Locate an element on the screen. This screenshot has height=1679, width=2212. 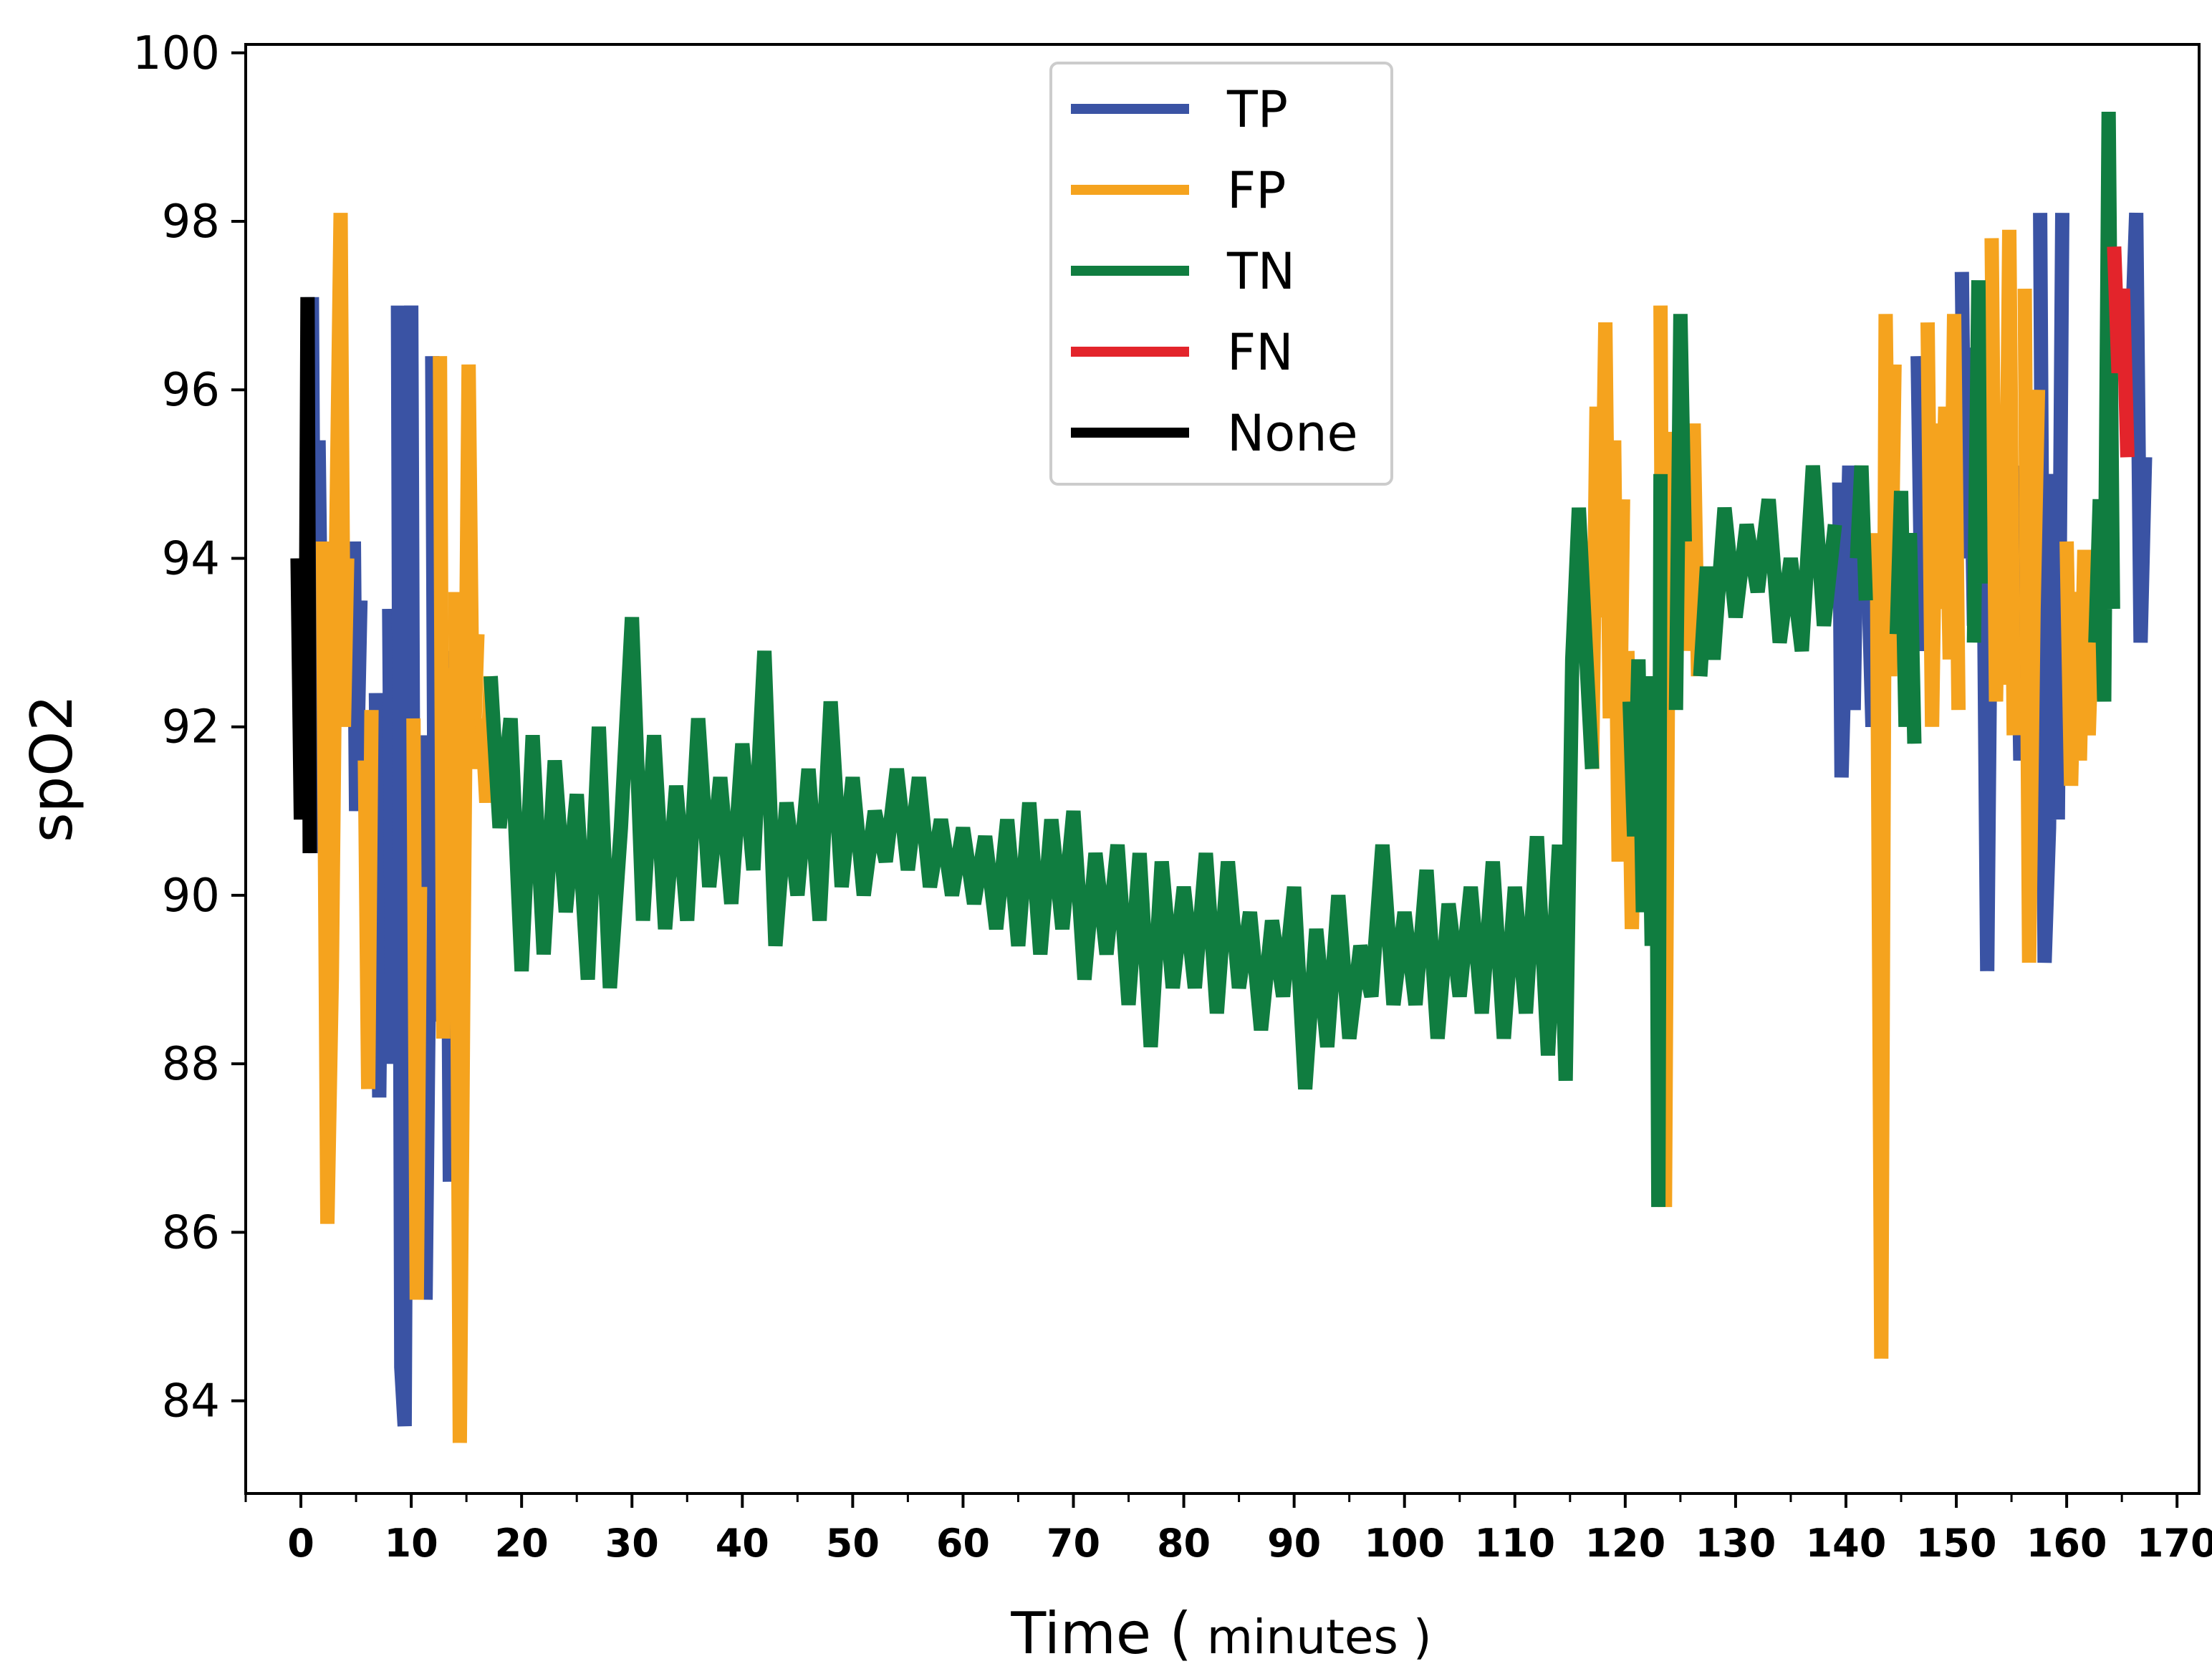
x-tick-label-2: 20 is located at coordinates (522, 1543).